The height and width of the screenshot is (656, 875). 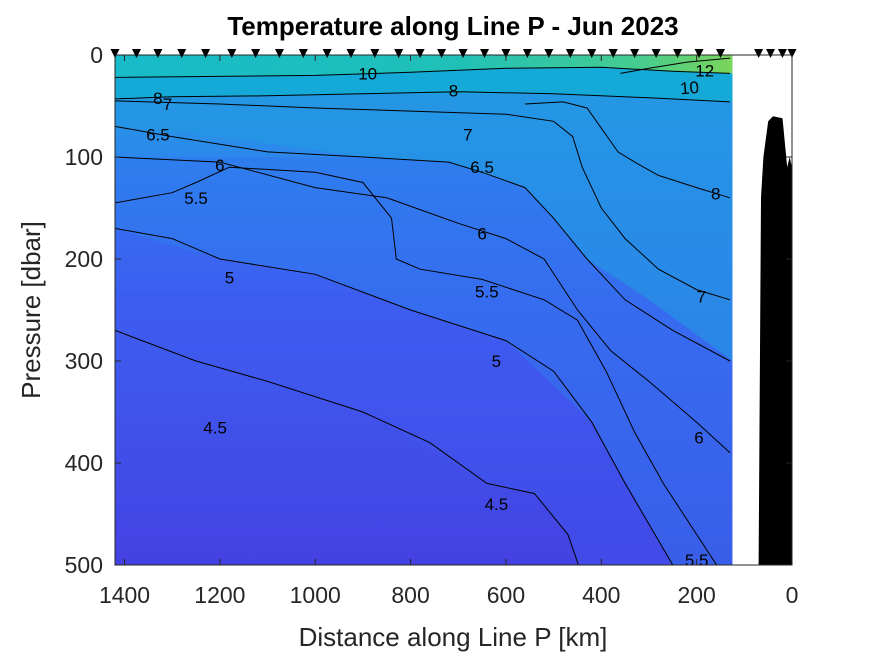 What do you see at coordinates (31, 310) in the screenshot?
I see `y-axis-label: Pressure [dbar]` at bounding box center [31, 310].